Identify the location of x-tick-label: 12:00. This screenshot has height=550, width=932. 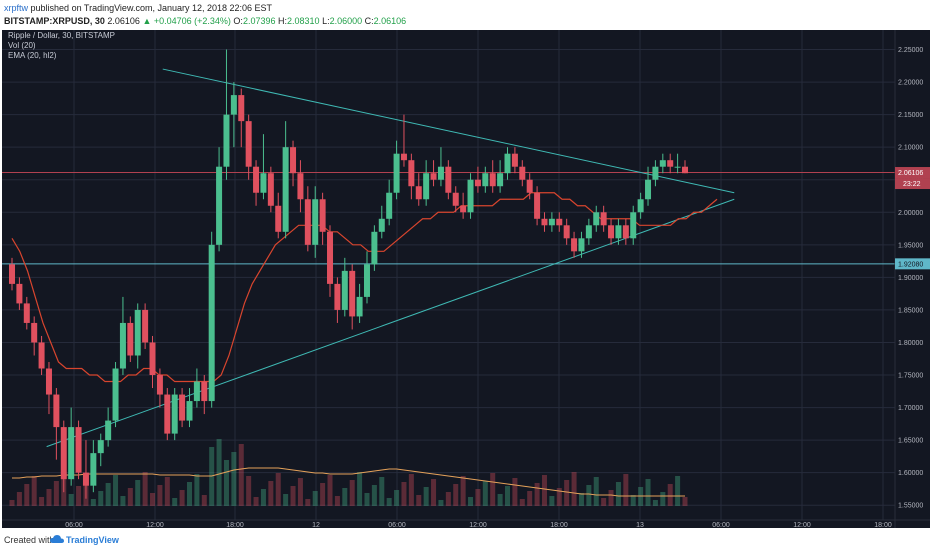
(155, 525).